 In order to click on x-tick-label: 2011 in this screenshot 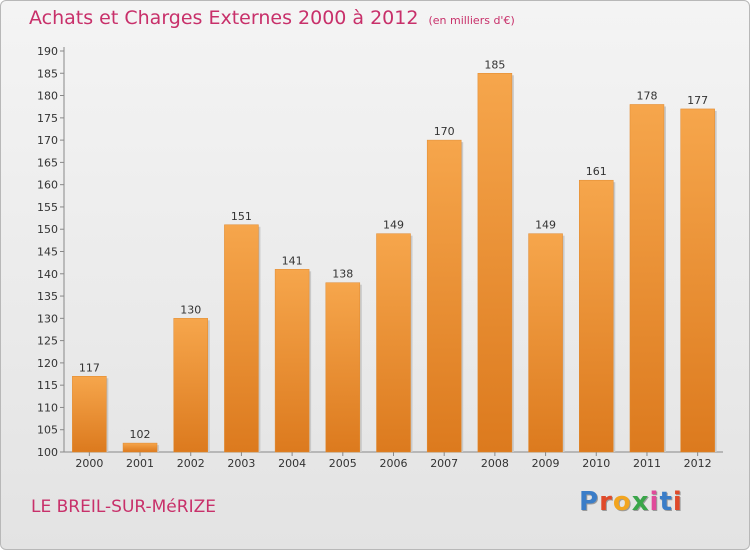, I will do `click(647, 463)`.